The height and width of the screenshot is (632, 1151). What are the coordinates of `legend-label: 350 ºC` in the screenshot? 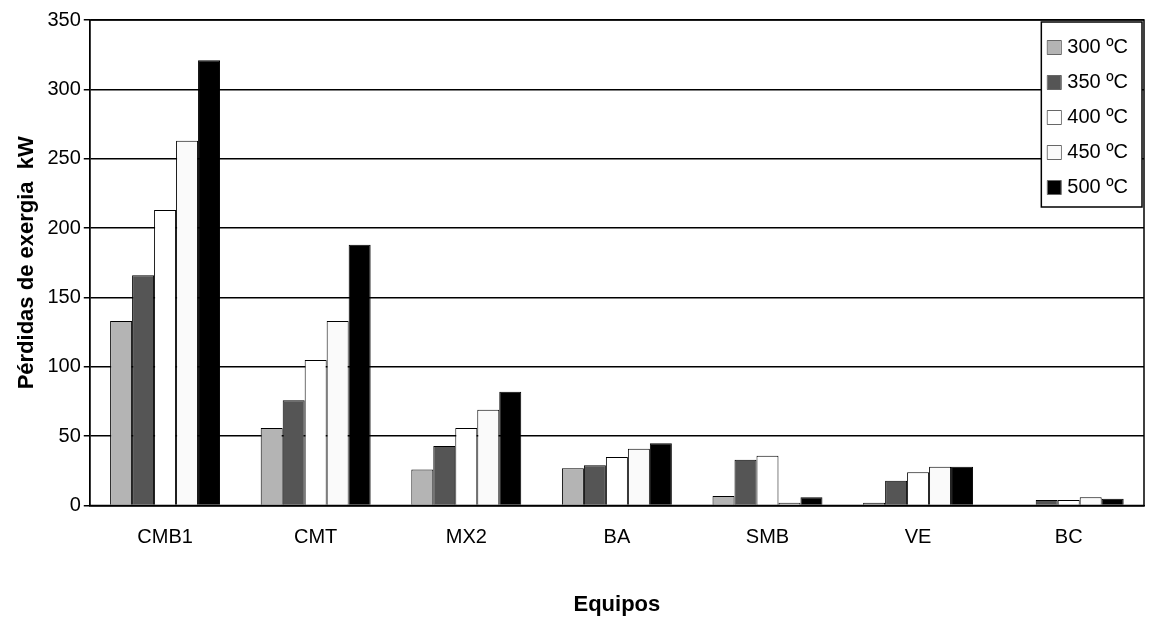 It's located at (1098, 81).